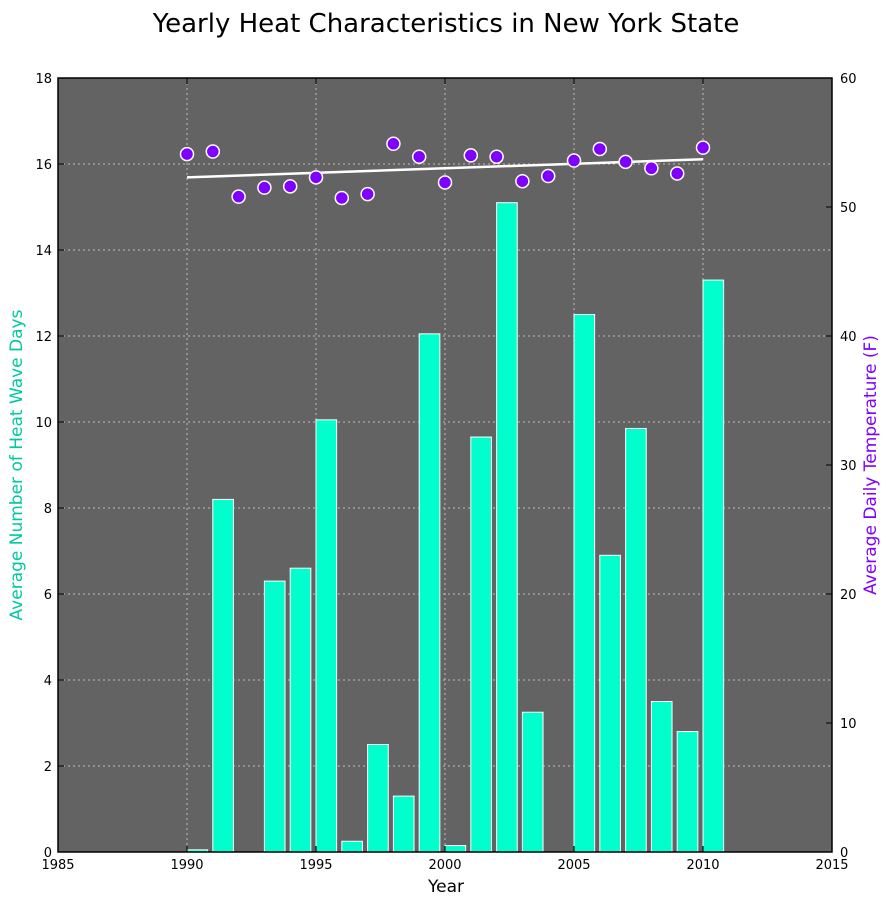 The width and height of the screenshot is (891, 907). Describe the element at coordinates (17, 464) in the screenshot. I see `y-left-axis-label: Average Number of Heat Wave Days` at that location.